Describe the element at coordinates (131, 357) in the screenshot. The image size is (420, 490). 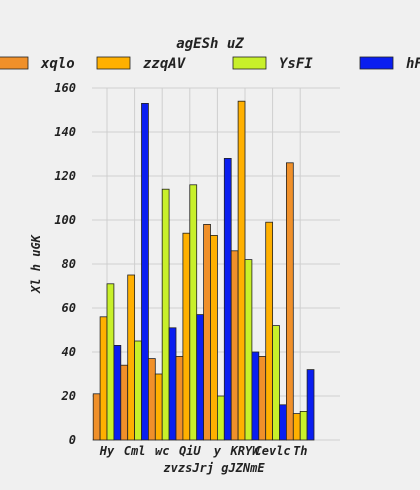
I see `bar-zzqAV-Cml` at that location.